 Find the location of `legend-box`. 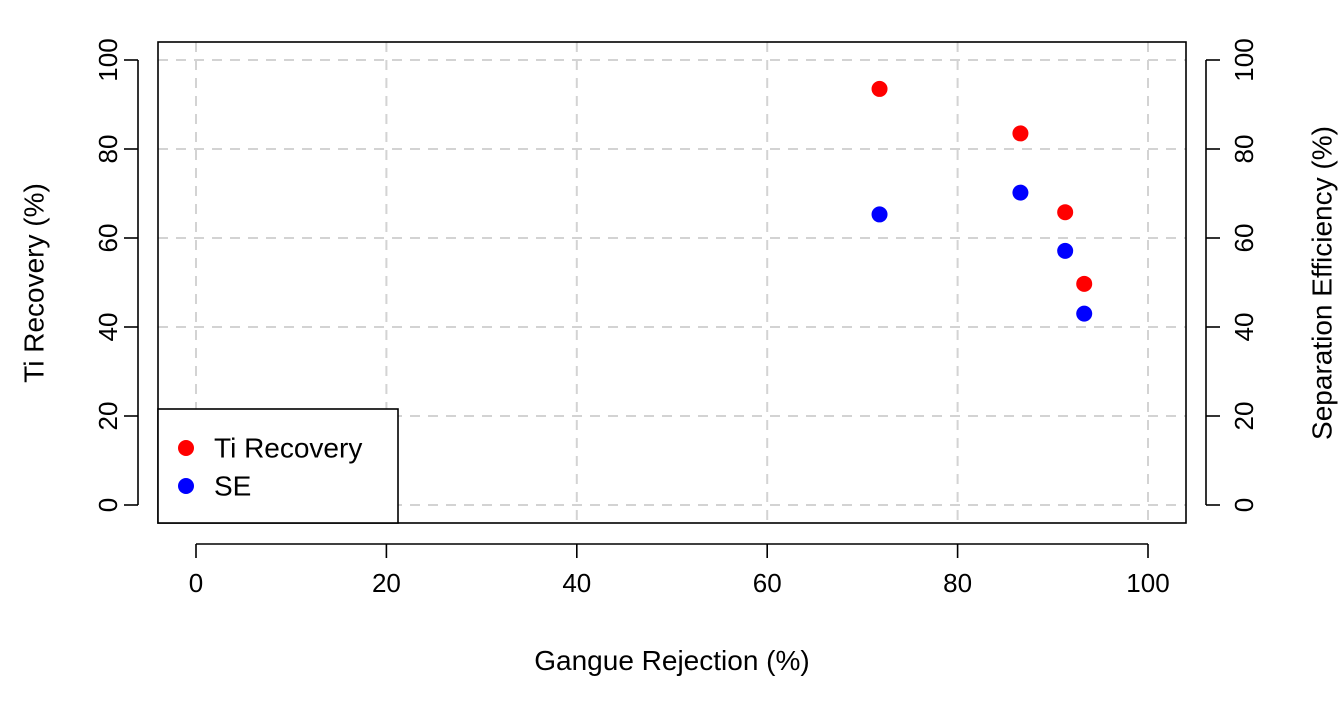

legend-box is located at coordinates (278, 466).